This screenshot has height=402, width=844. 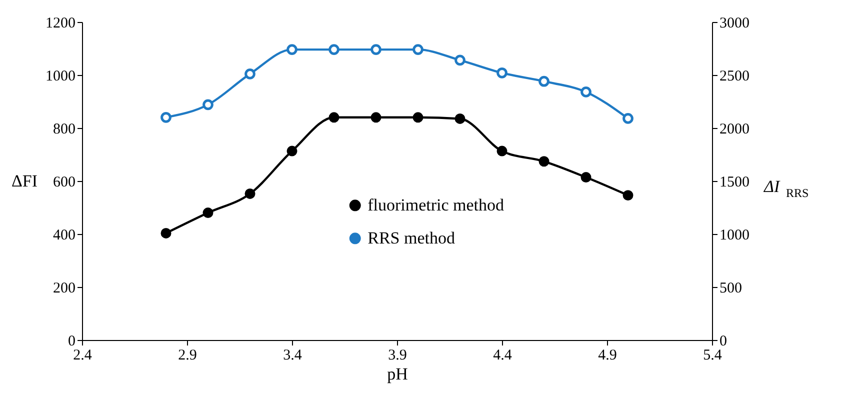 What do you see at coordinates (502, 356) in the screenshot?
I see `x-tick-label: 4.4` at bounding box center [502, 356].